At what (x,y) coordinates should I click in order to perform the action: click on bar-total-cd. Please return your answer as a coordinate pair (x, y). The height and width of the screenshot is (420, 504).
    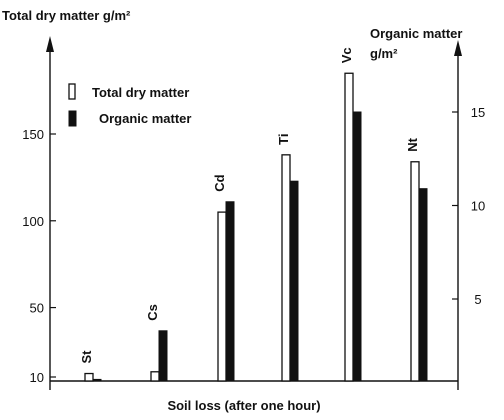
    Looking at the image, I should click on (222, 296).